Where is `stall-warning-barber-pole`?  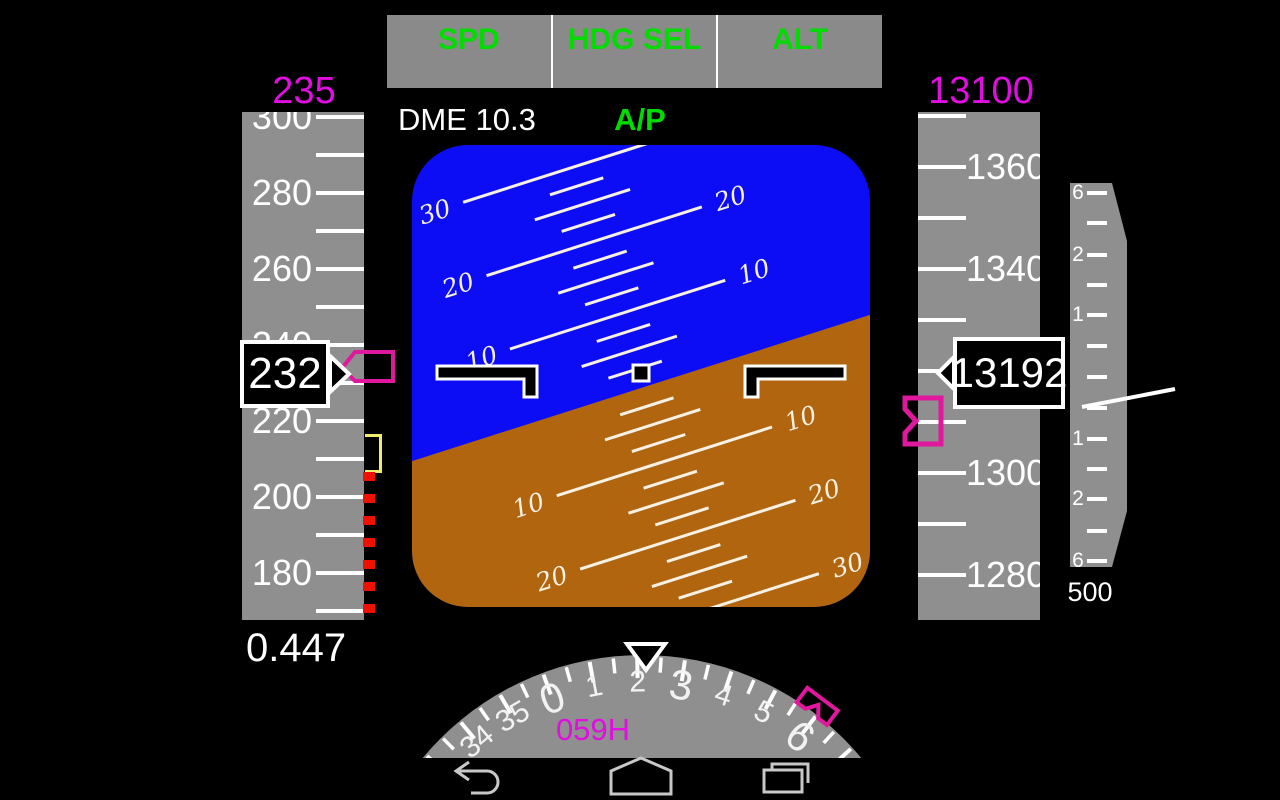
stall-warning-barber-pole is located at coordinates (369, 546).